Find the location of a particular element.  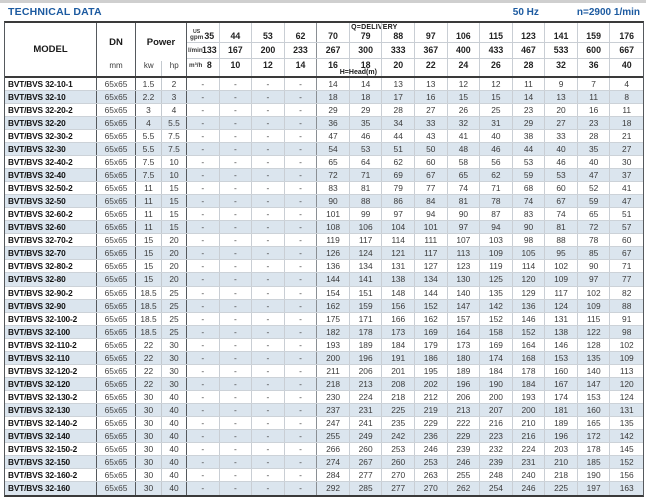

lmin-value: 300 is located at coordinates (366, 50).